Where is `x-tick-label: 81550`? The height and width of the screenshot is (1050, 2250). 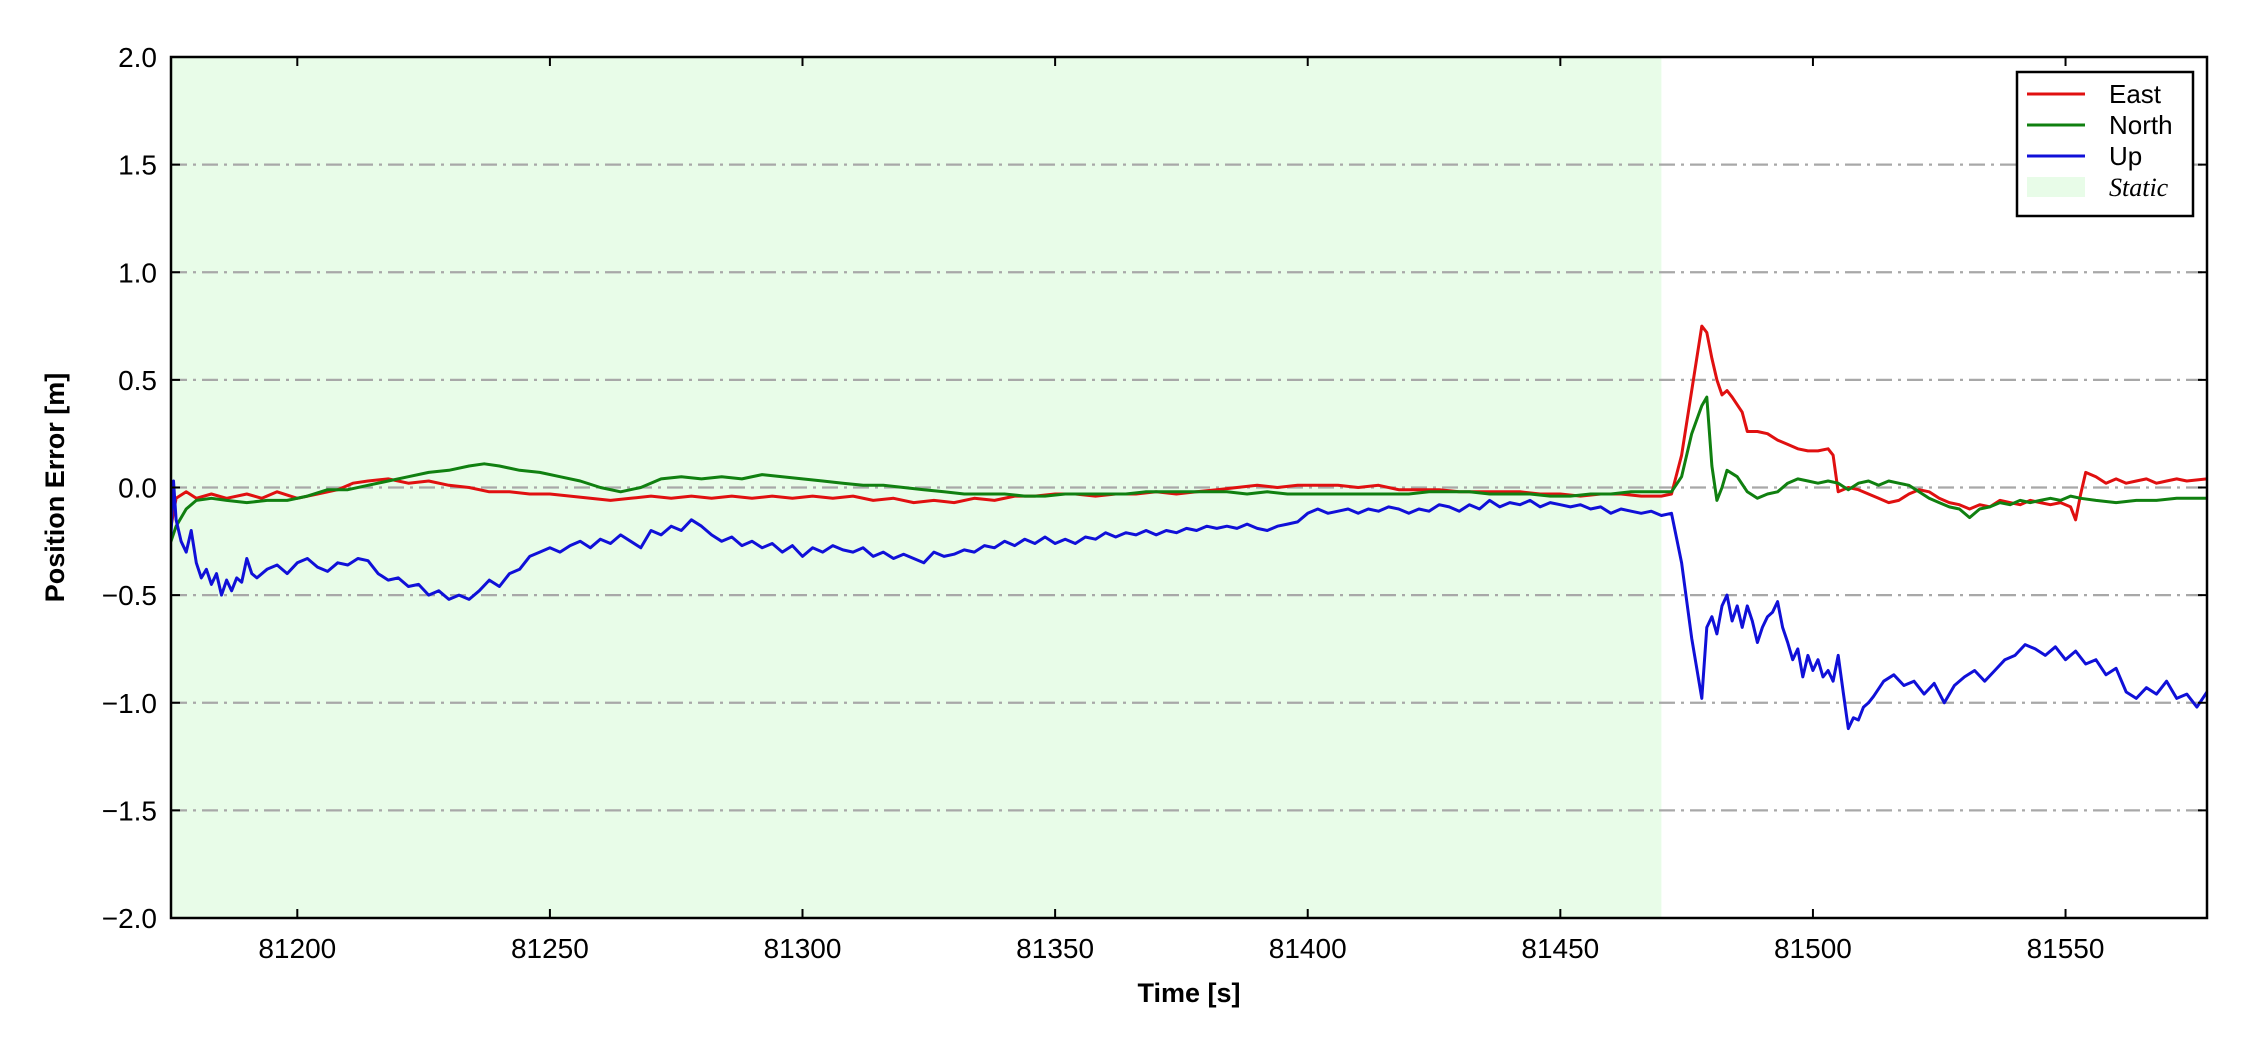
x-tick-label: 81550 is located at coordinates (2066, 948).